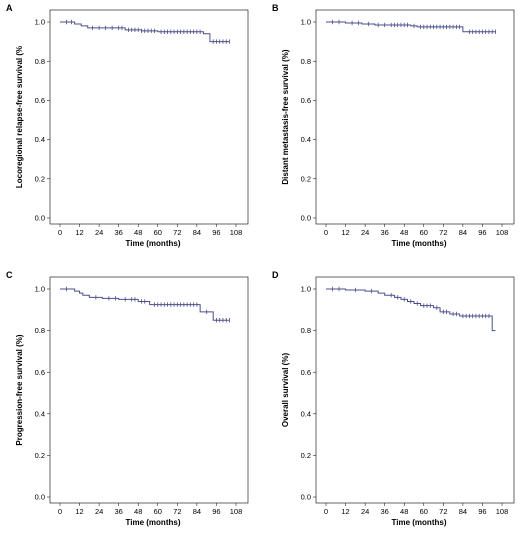 This screenshot has height=534, width=530. What do you see at coordinates (19, 117) in the screenshot?
I see `y-axis-title: Locoregional relapse-free survival (%` at bounding box center [19, 117].